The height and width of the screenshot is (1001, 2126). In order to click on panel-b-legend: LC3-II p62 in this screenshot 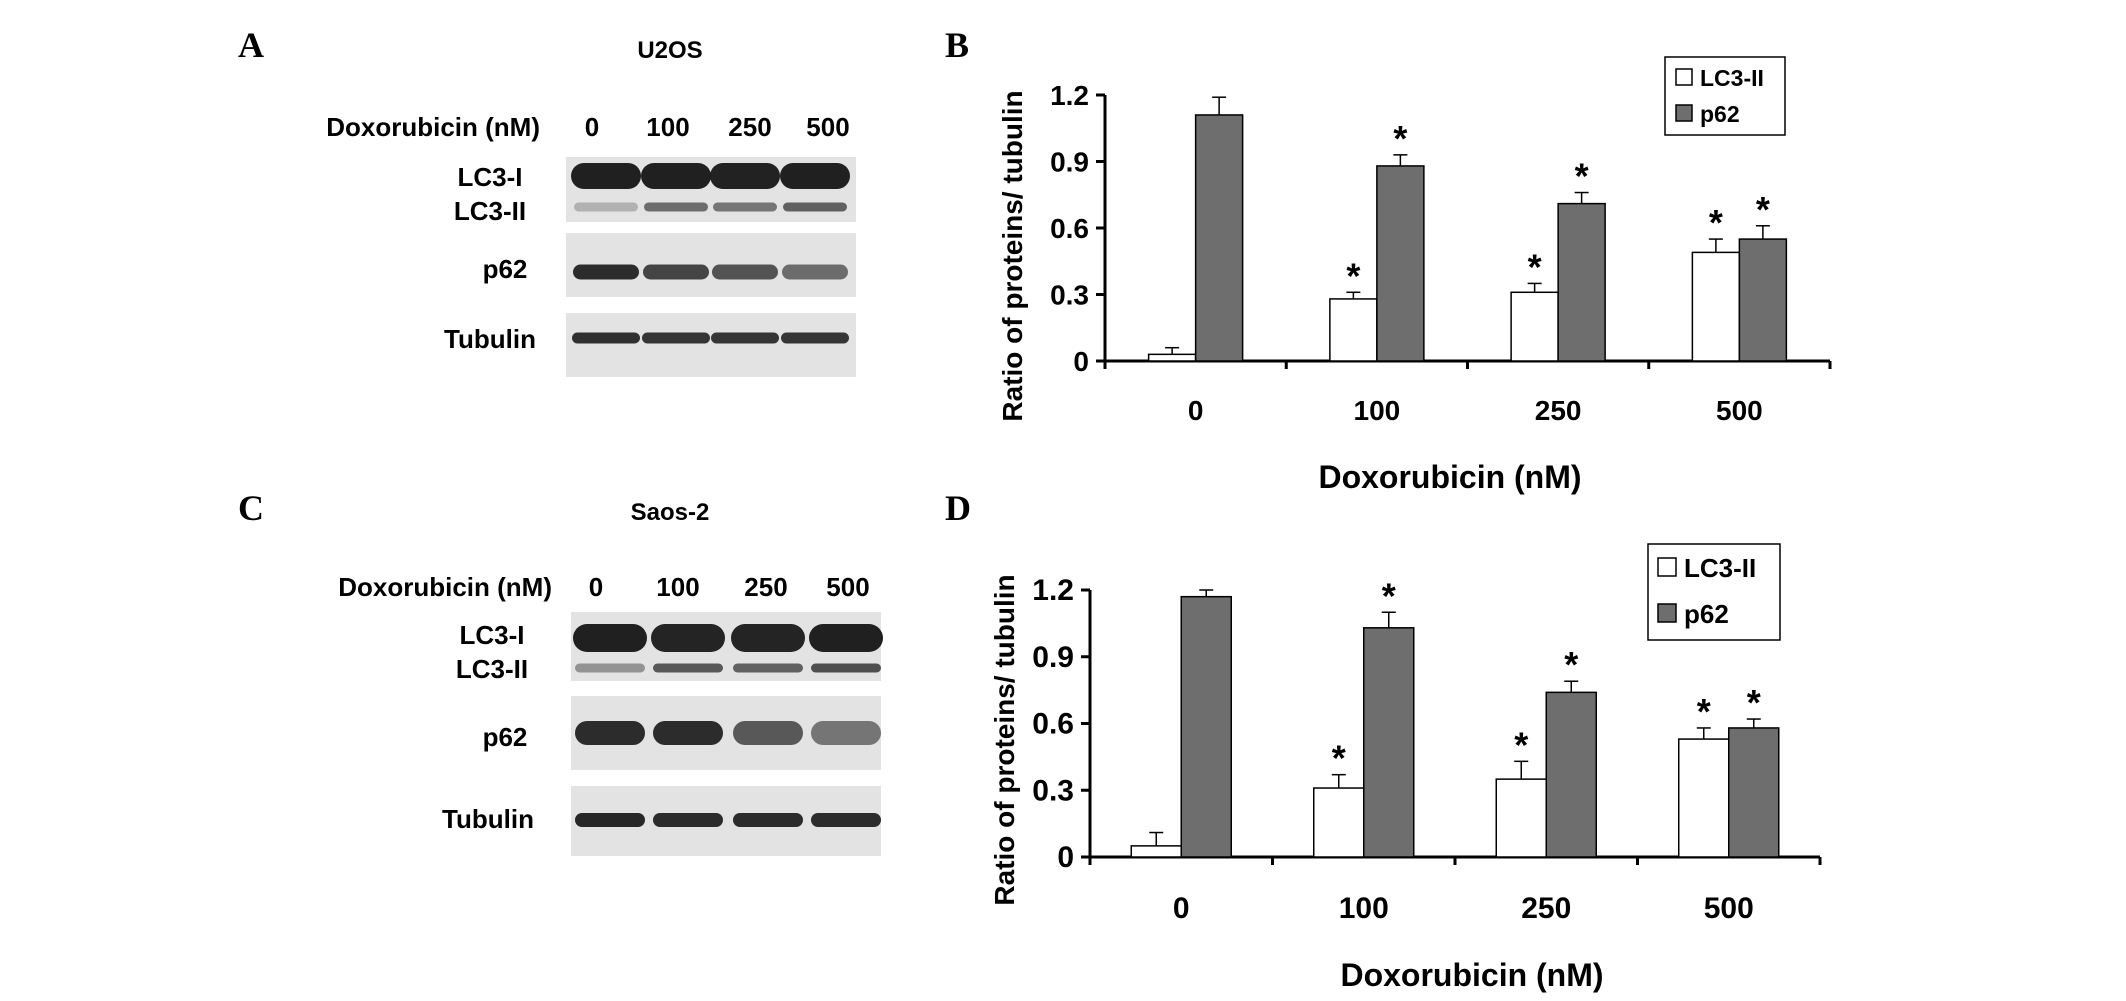, I will do `click(1725, 96)`.